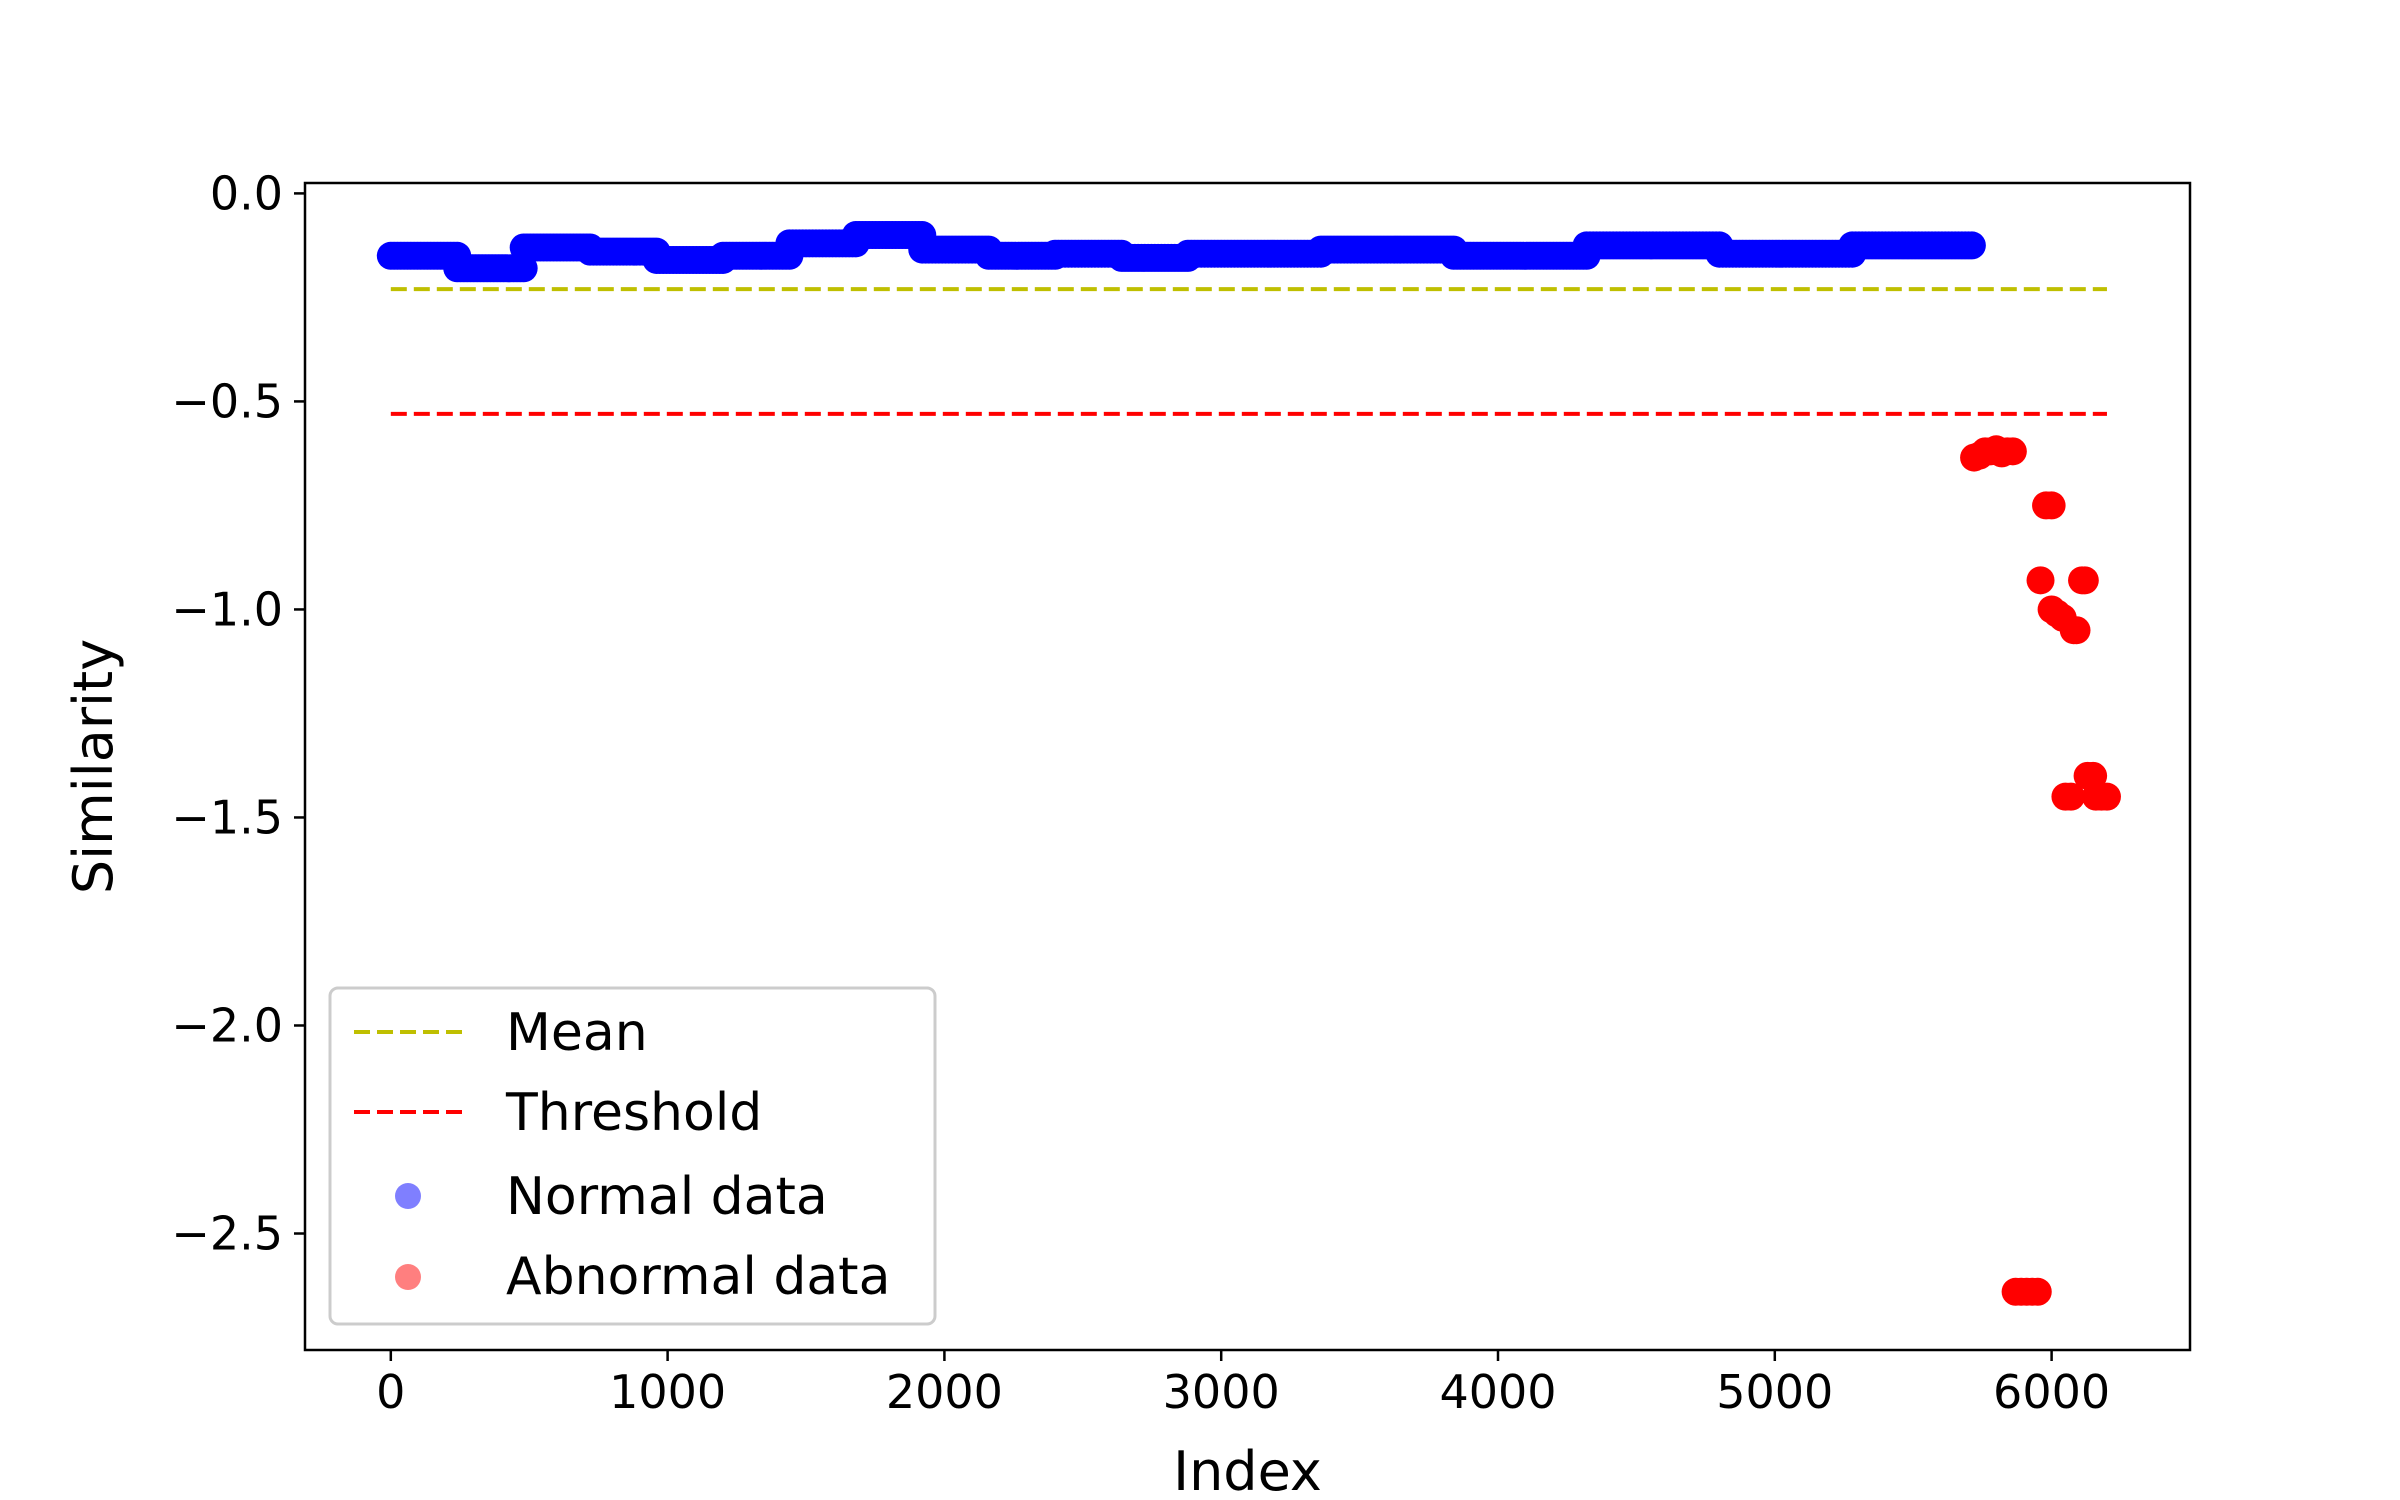 The width and height of the screenshot is (2400, 1500). Describe the element at coordinates (698, 1277) in the screenshot. I see `legend-abnormal-label: Abnormal data` at that location.